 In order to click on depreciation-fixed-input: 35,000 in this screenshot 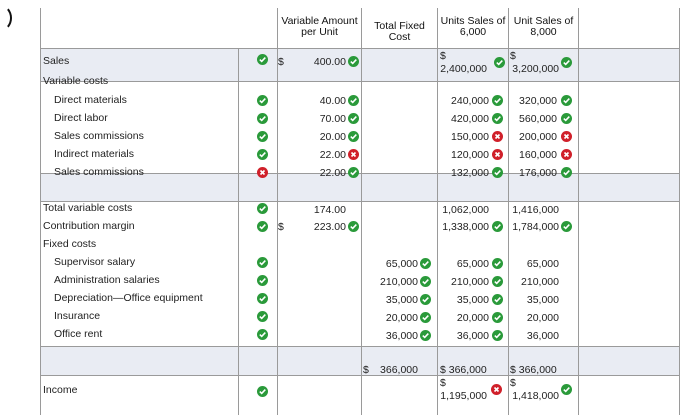, I will do `click(401, 300)`.